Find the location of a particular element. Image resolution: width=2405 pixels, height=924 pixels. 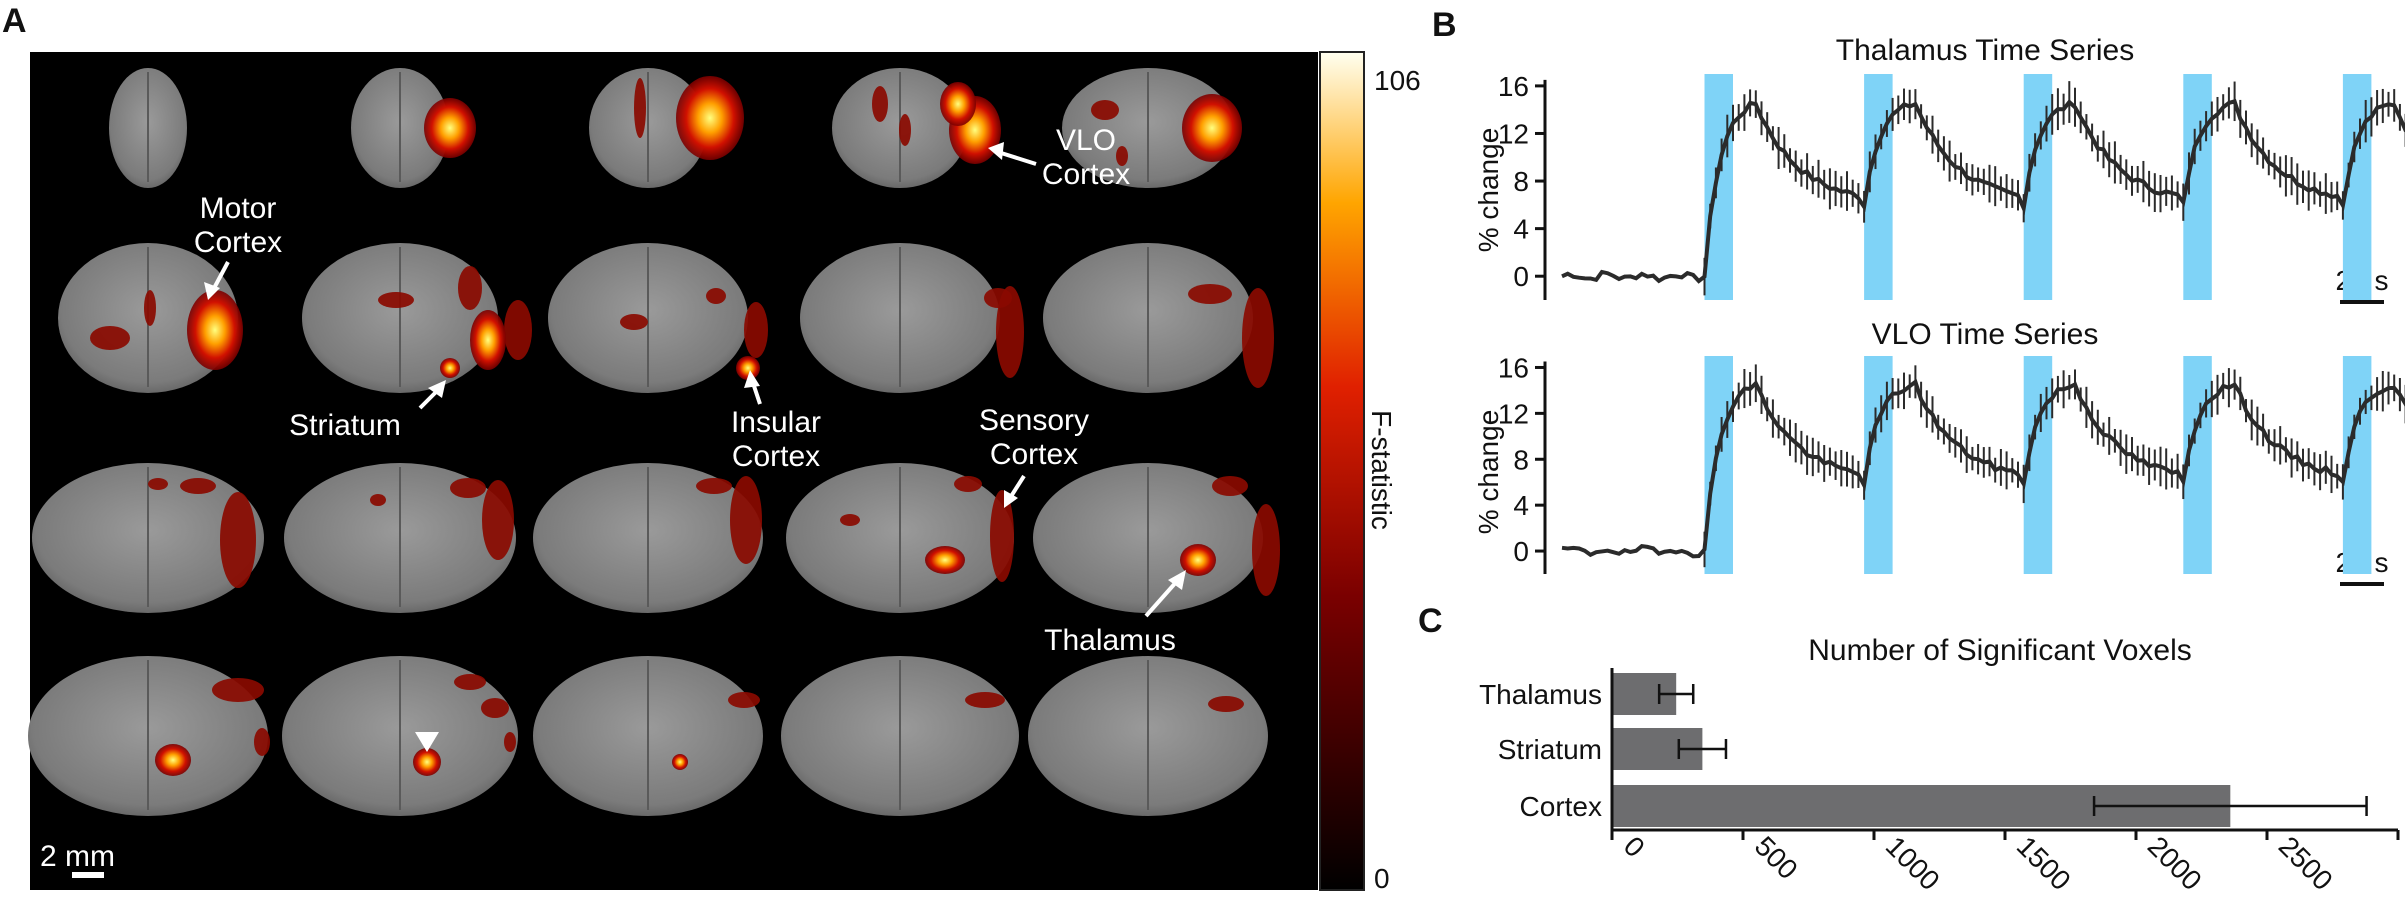

thalamus-arrowhead-marker is located at coordinates (427, 742).